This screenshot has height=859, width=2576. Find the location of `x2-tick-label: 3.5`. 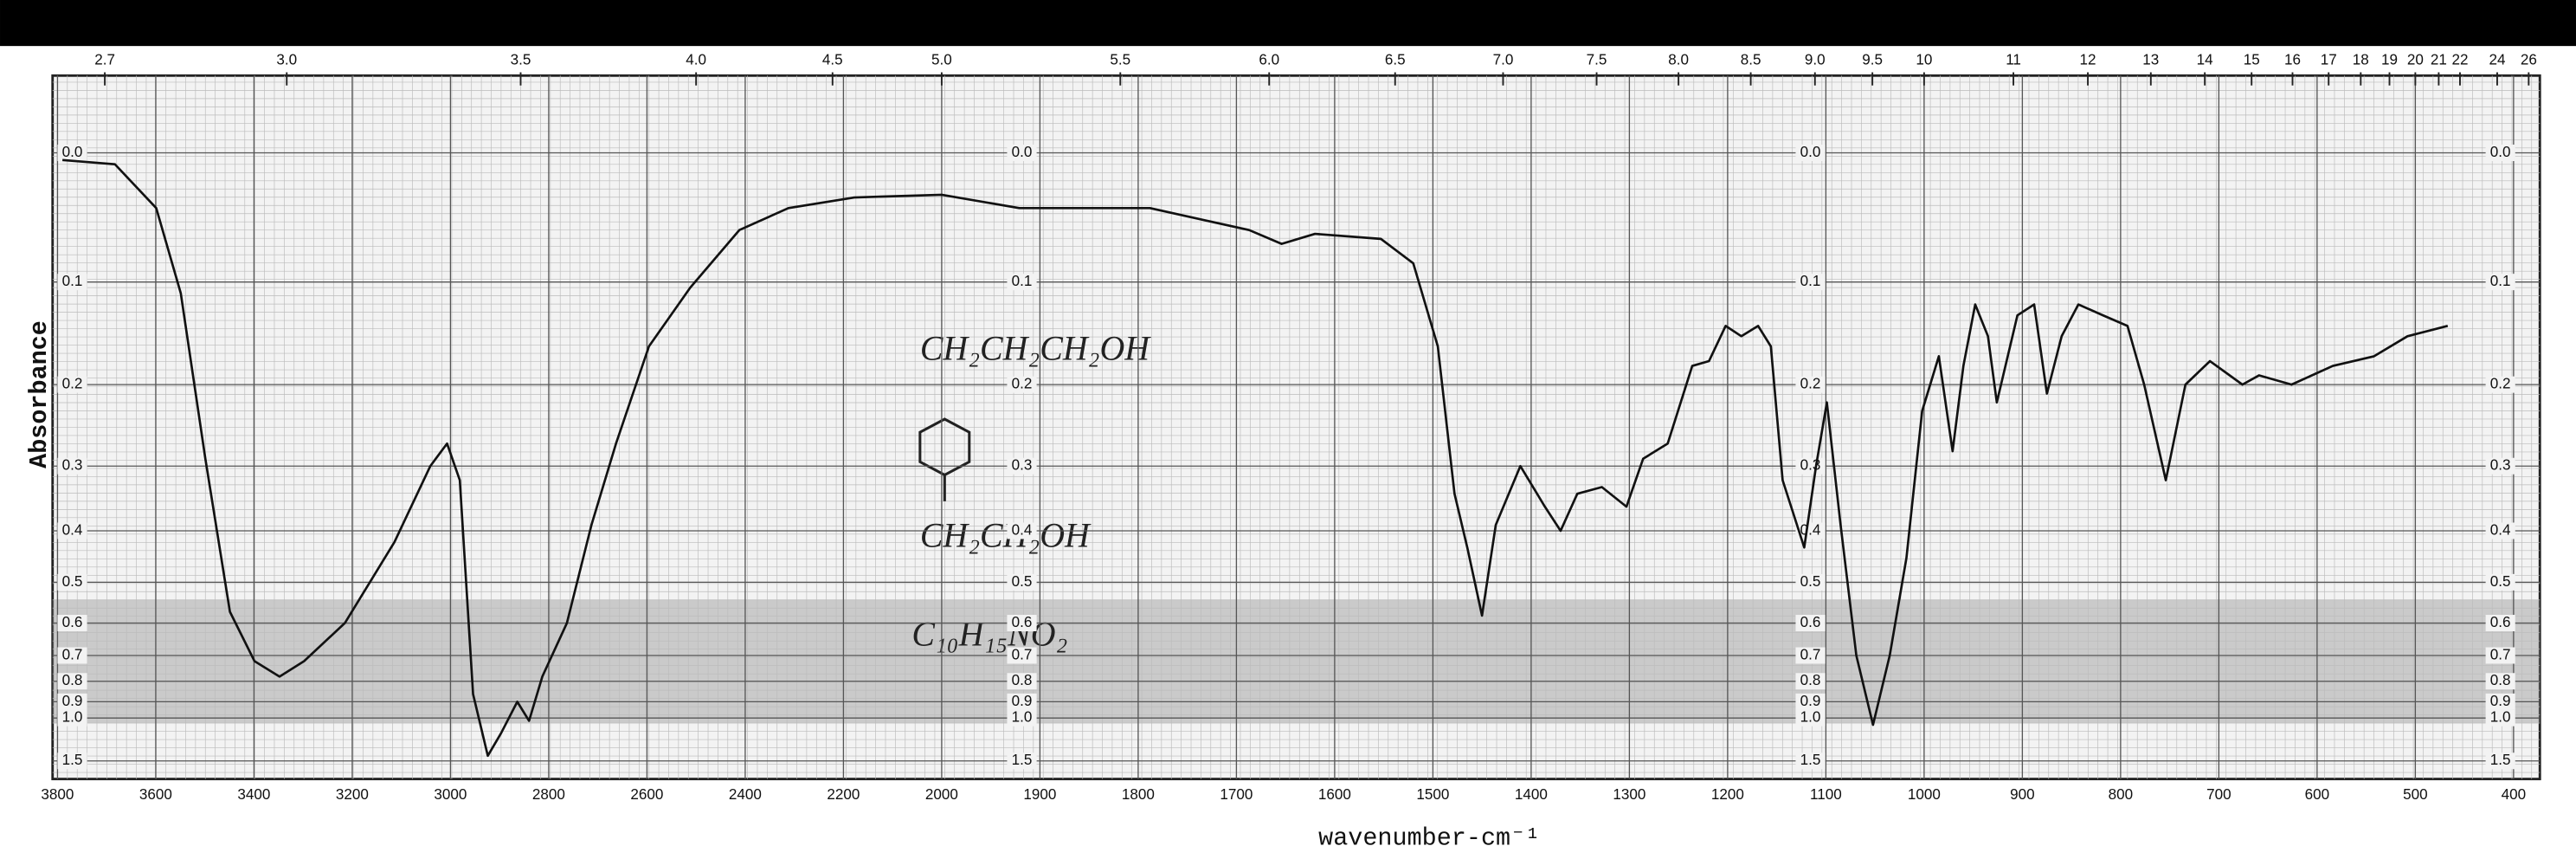

x2-tick-label: 3.5 is located at coordinates (521, 60).